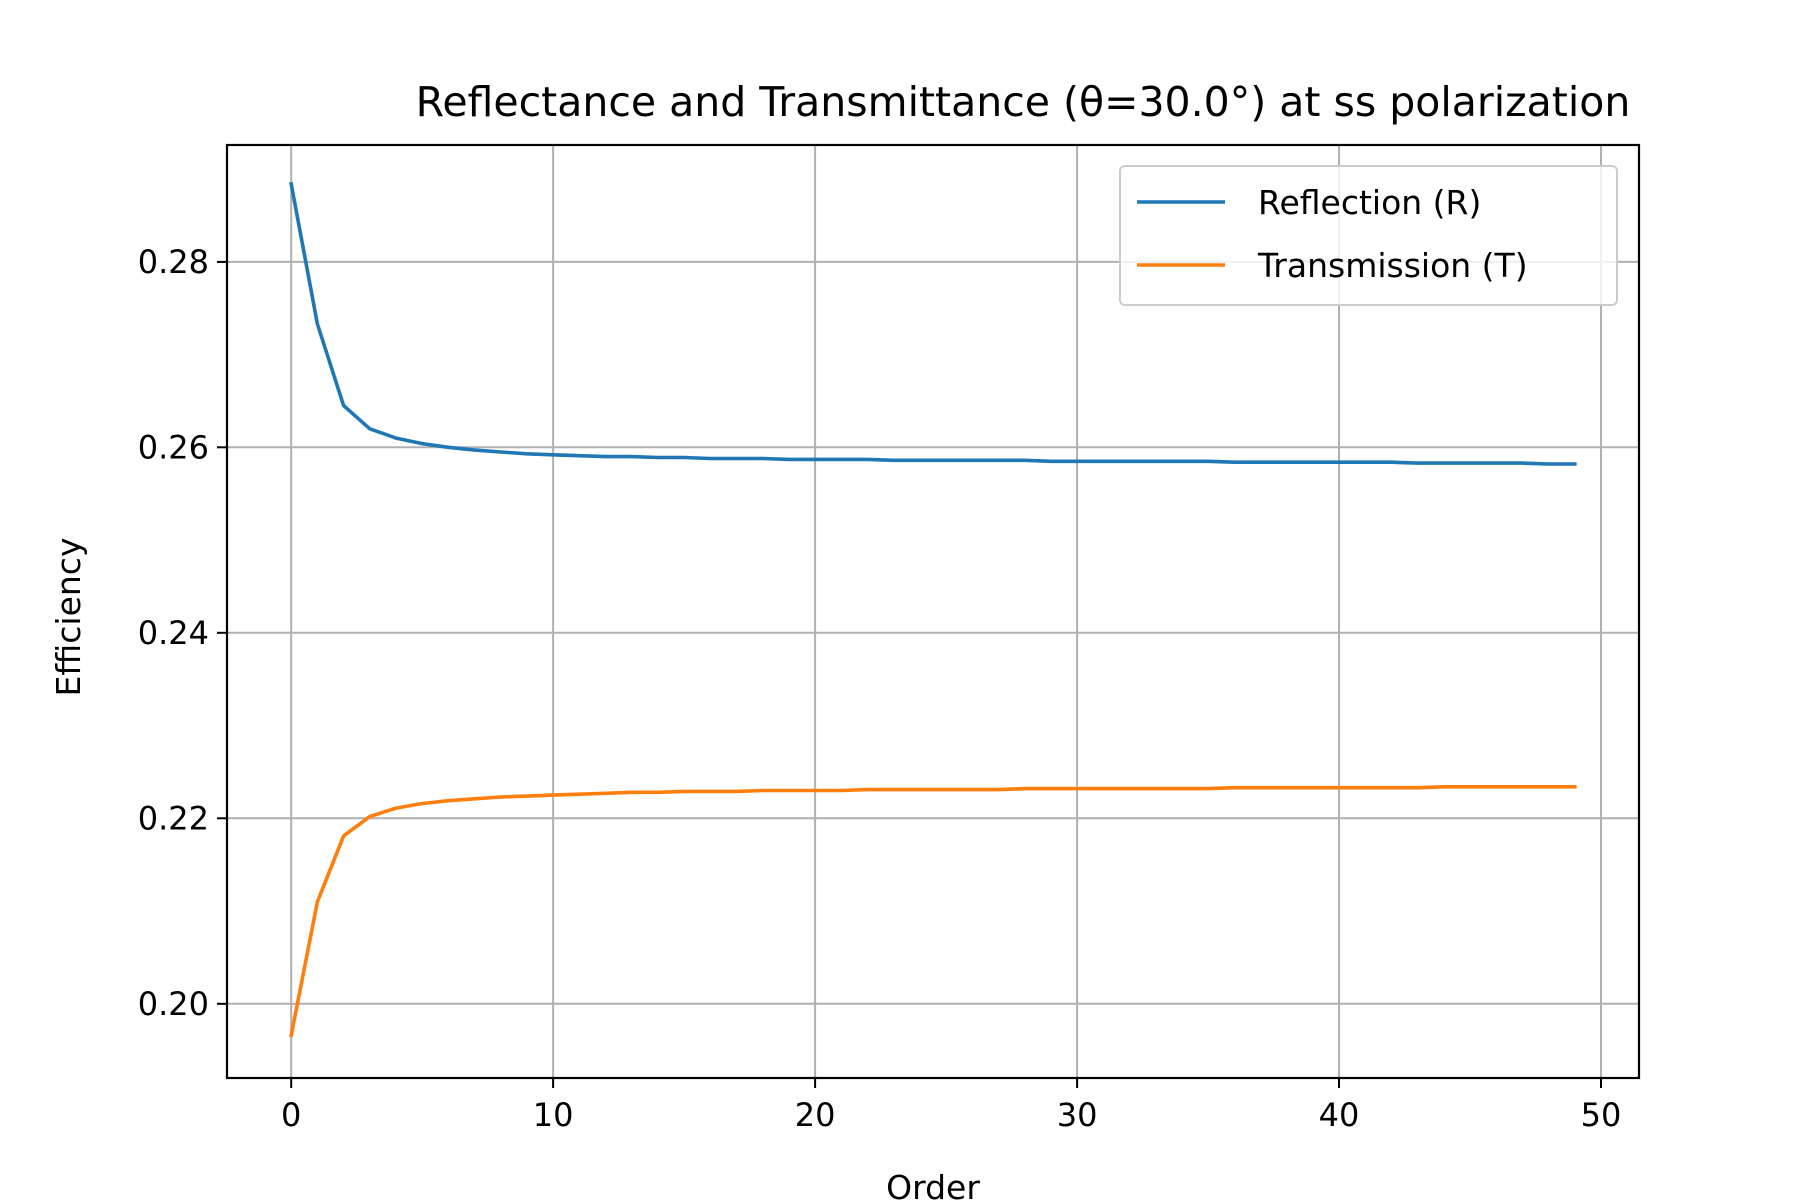  What do you see at coordinates (815, 1115) in the screenshot?
I see `x-tick-label: 20` at bounding box center [815, 1115].